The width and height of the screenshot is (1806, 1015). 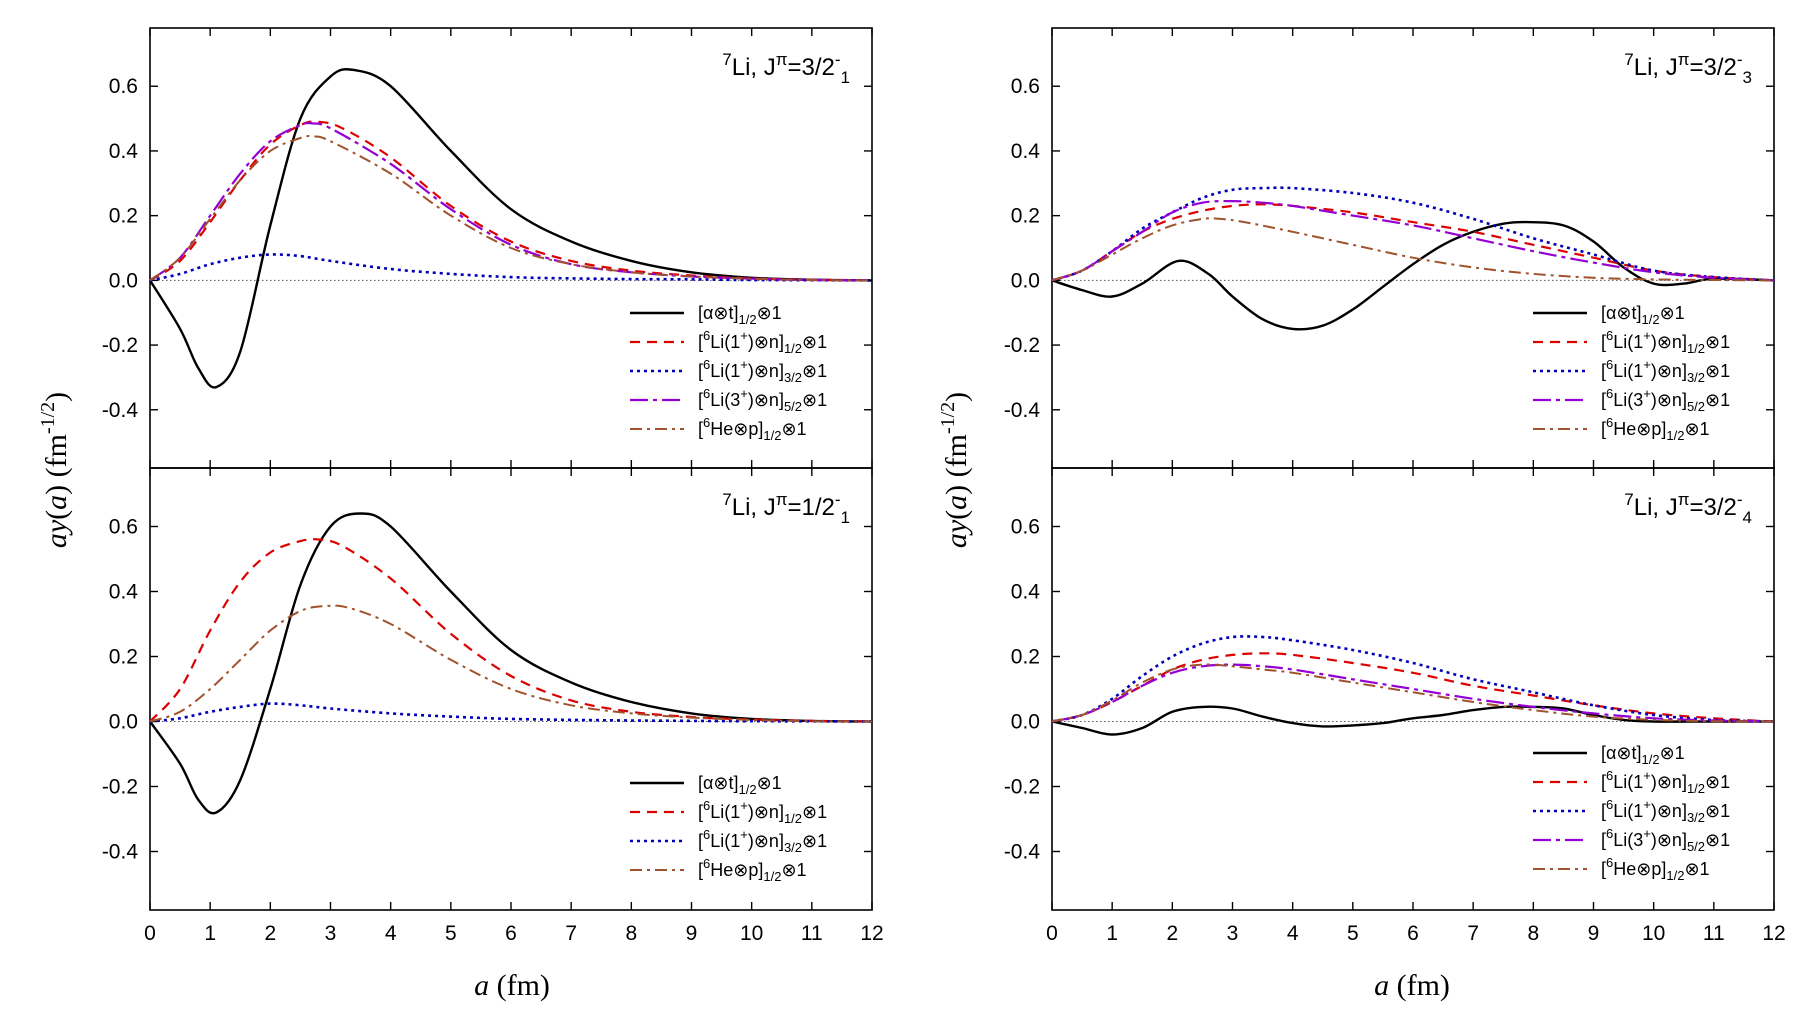 What do you see at coordinates (1688, 508) in the screenshot?
I see `panel-title: 7Li, Jπ=3/2-4` at bounding box center [1688, 508].